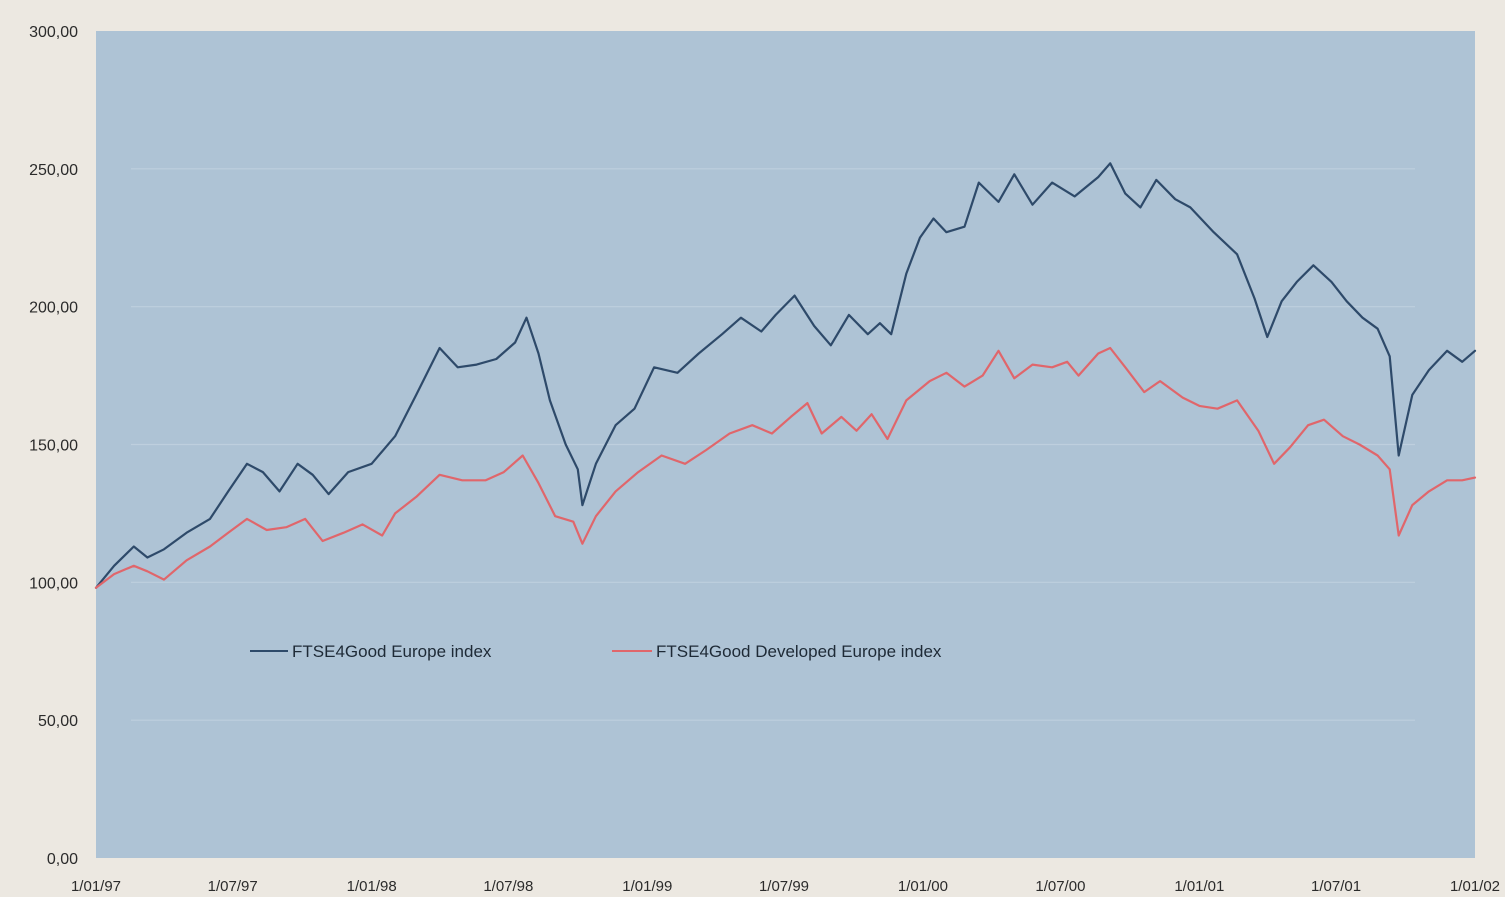  What do you see at coordinates (647, 886) in the screenshot?
I see `x-tick-label: 1/01/99` at bounding box center [647, 886].